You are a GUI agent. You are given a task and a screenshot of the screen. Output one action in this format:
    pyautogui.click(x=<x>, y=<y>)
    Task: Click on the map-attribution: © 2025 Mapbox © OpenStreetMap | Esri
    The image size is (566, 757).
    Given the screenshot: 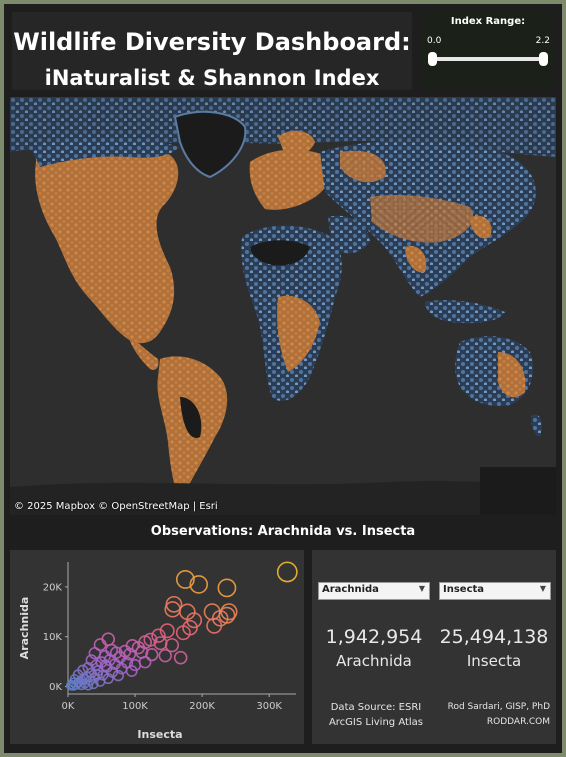 What is the action you would take?
    pyautogui.click(x=116, y=506)
    